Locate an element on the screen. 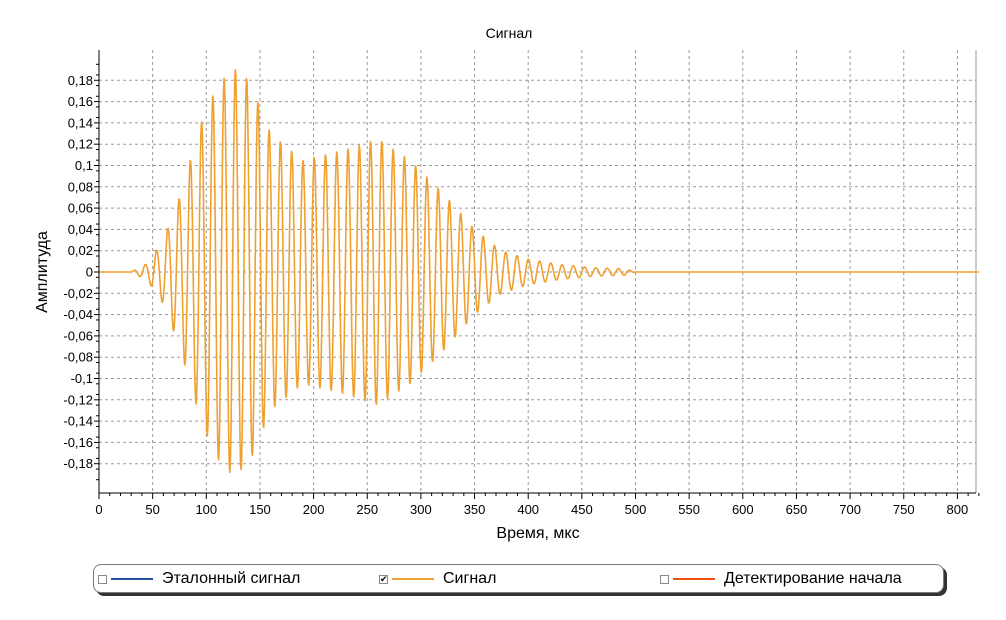 Image resolution: width=1006 pixels, height=620 pixels. x-tick-label: 50 is located at coordinates (152, 509).